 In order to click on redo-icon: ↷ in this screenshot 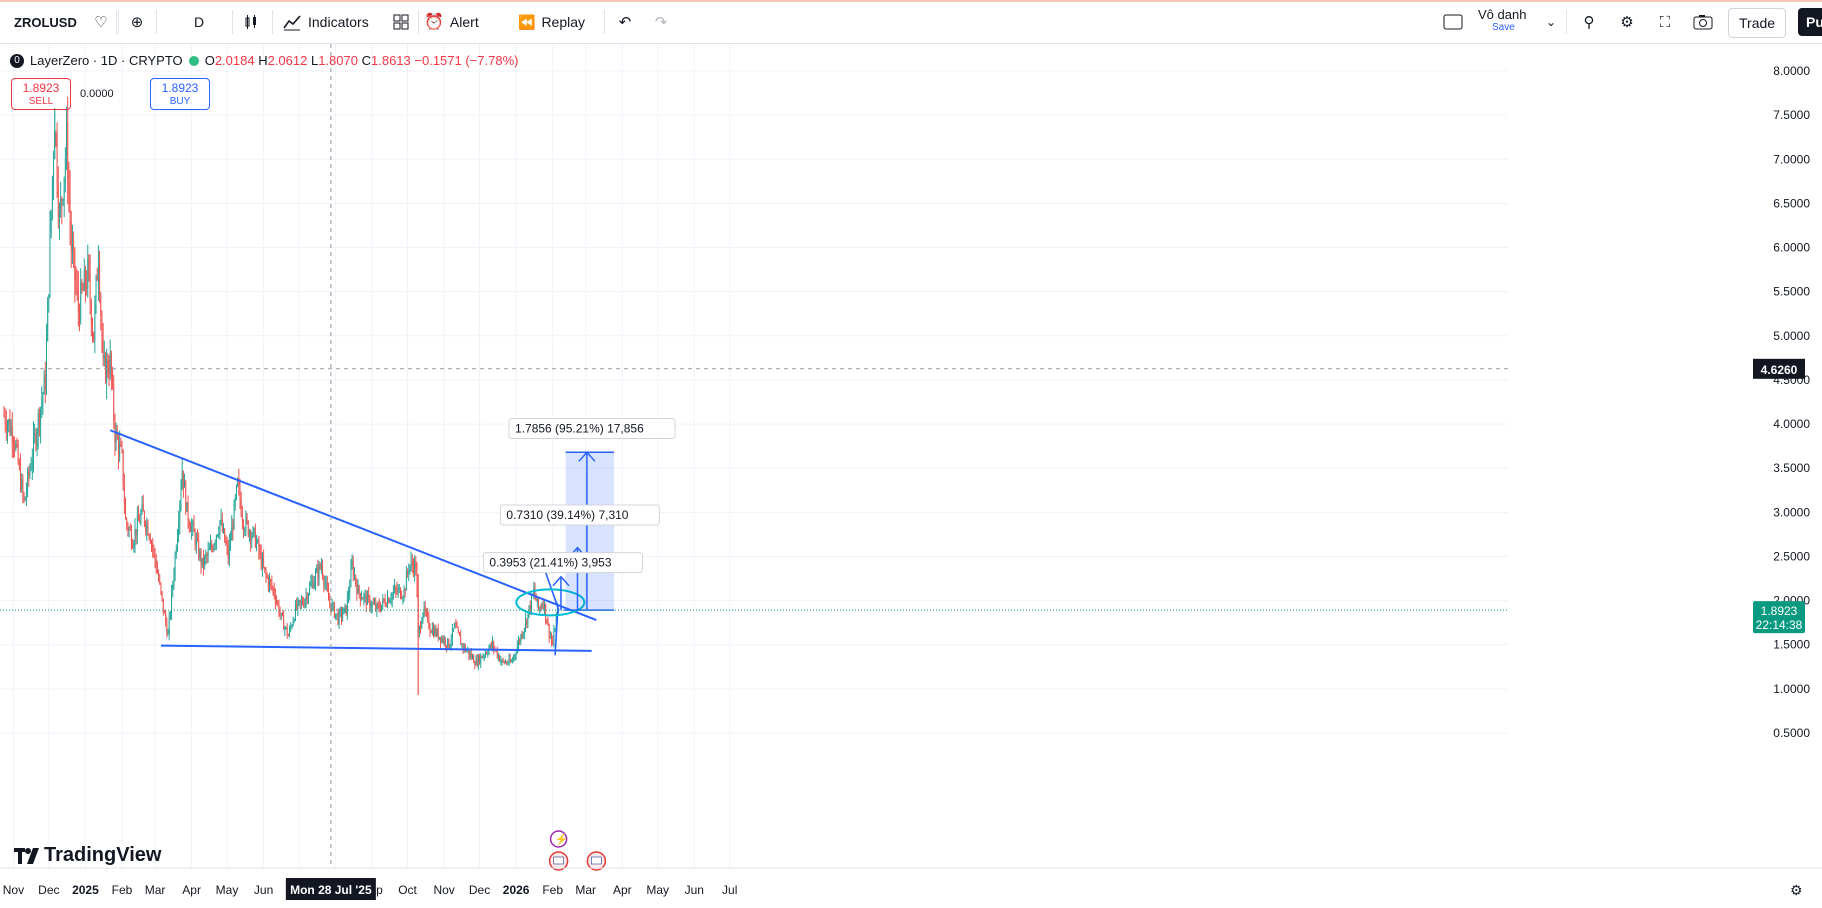, I will do `click(661, 22)`.